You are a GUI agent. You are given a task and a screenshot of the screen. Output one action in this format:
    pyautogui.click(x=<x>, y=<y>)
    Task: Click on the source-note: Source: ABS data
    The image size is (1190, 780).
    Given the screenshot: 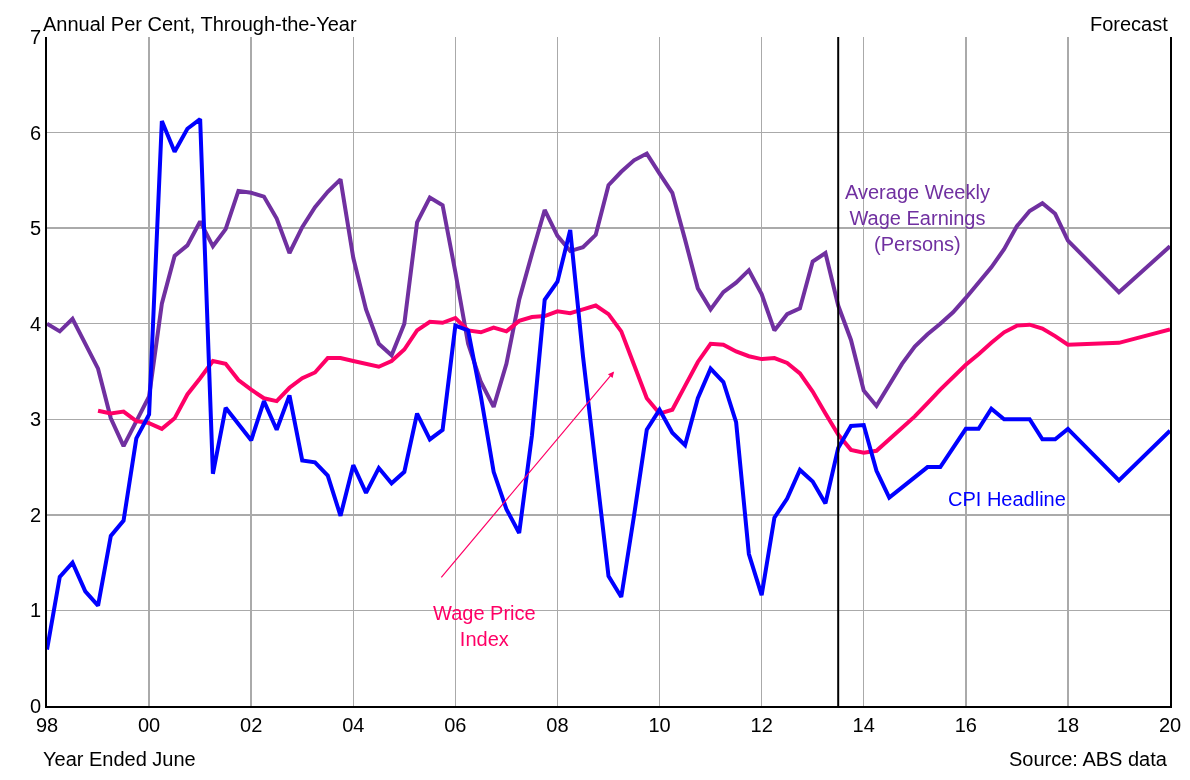 What is the action you would take?
    pyautogui.click(x=1088, y=759)
    